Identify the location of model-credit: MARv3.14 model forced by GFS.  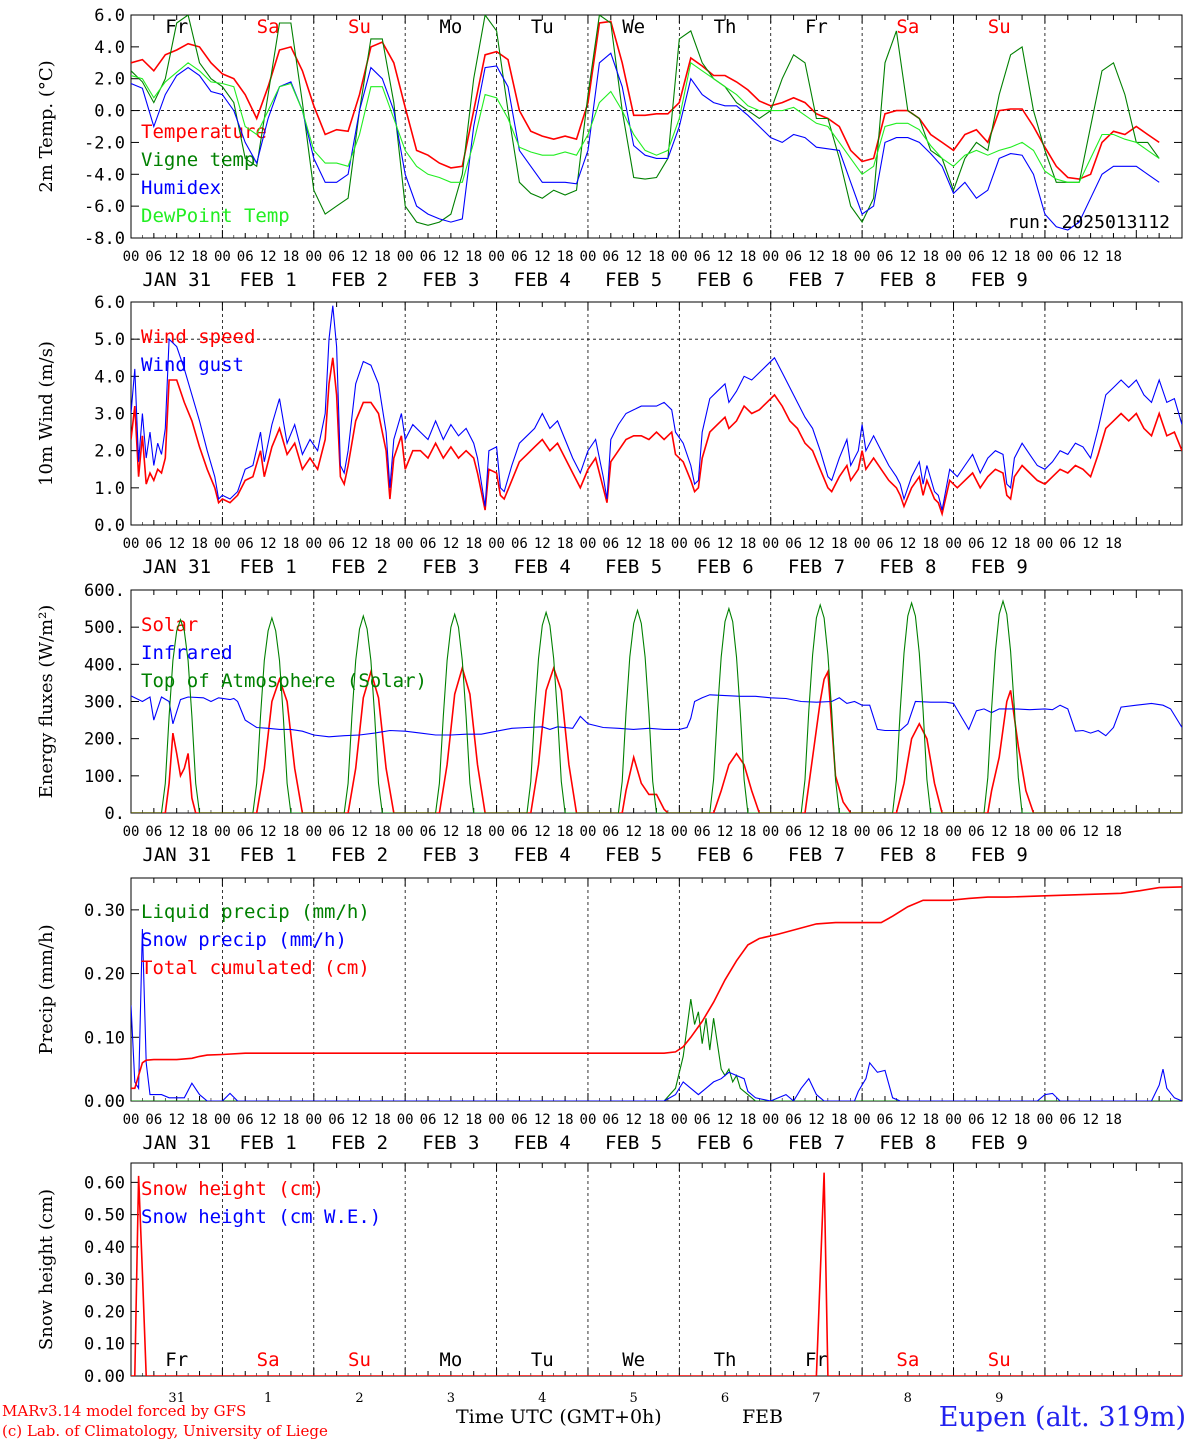
(124, 1411).